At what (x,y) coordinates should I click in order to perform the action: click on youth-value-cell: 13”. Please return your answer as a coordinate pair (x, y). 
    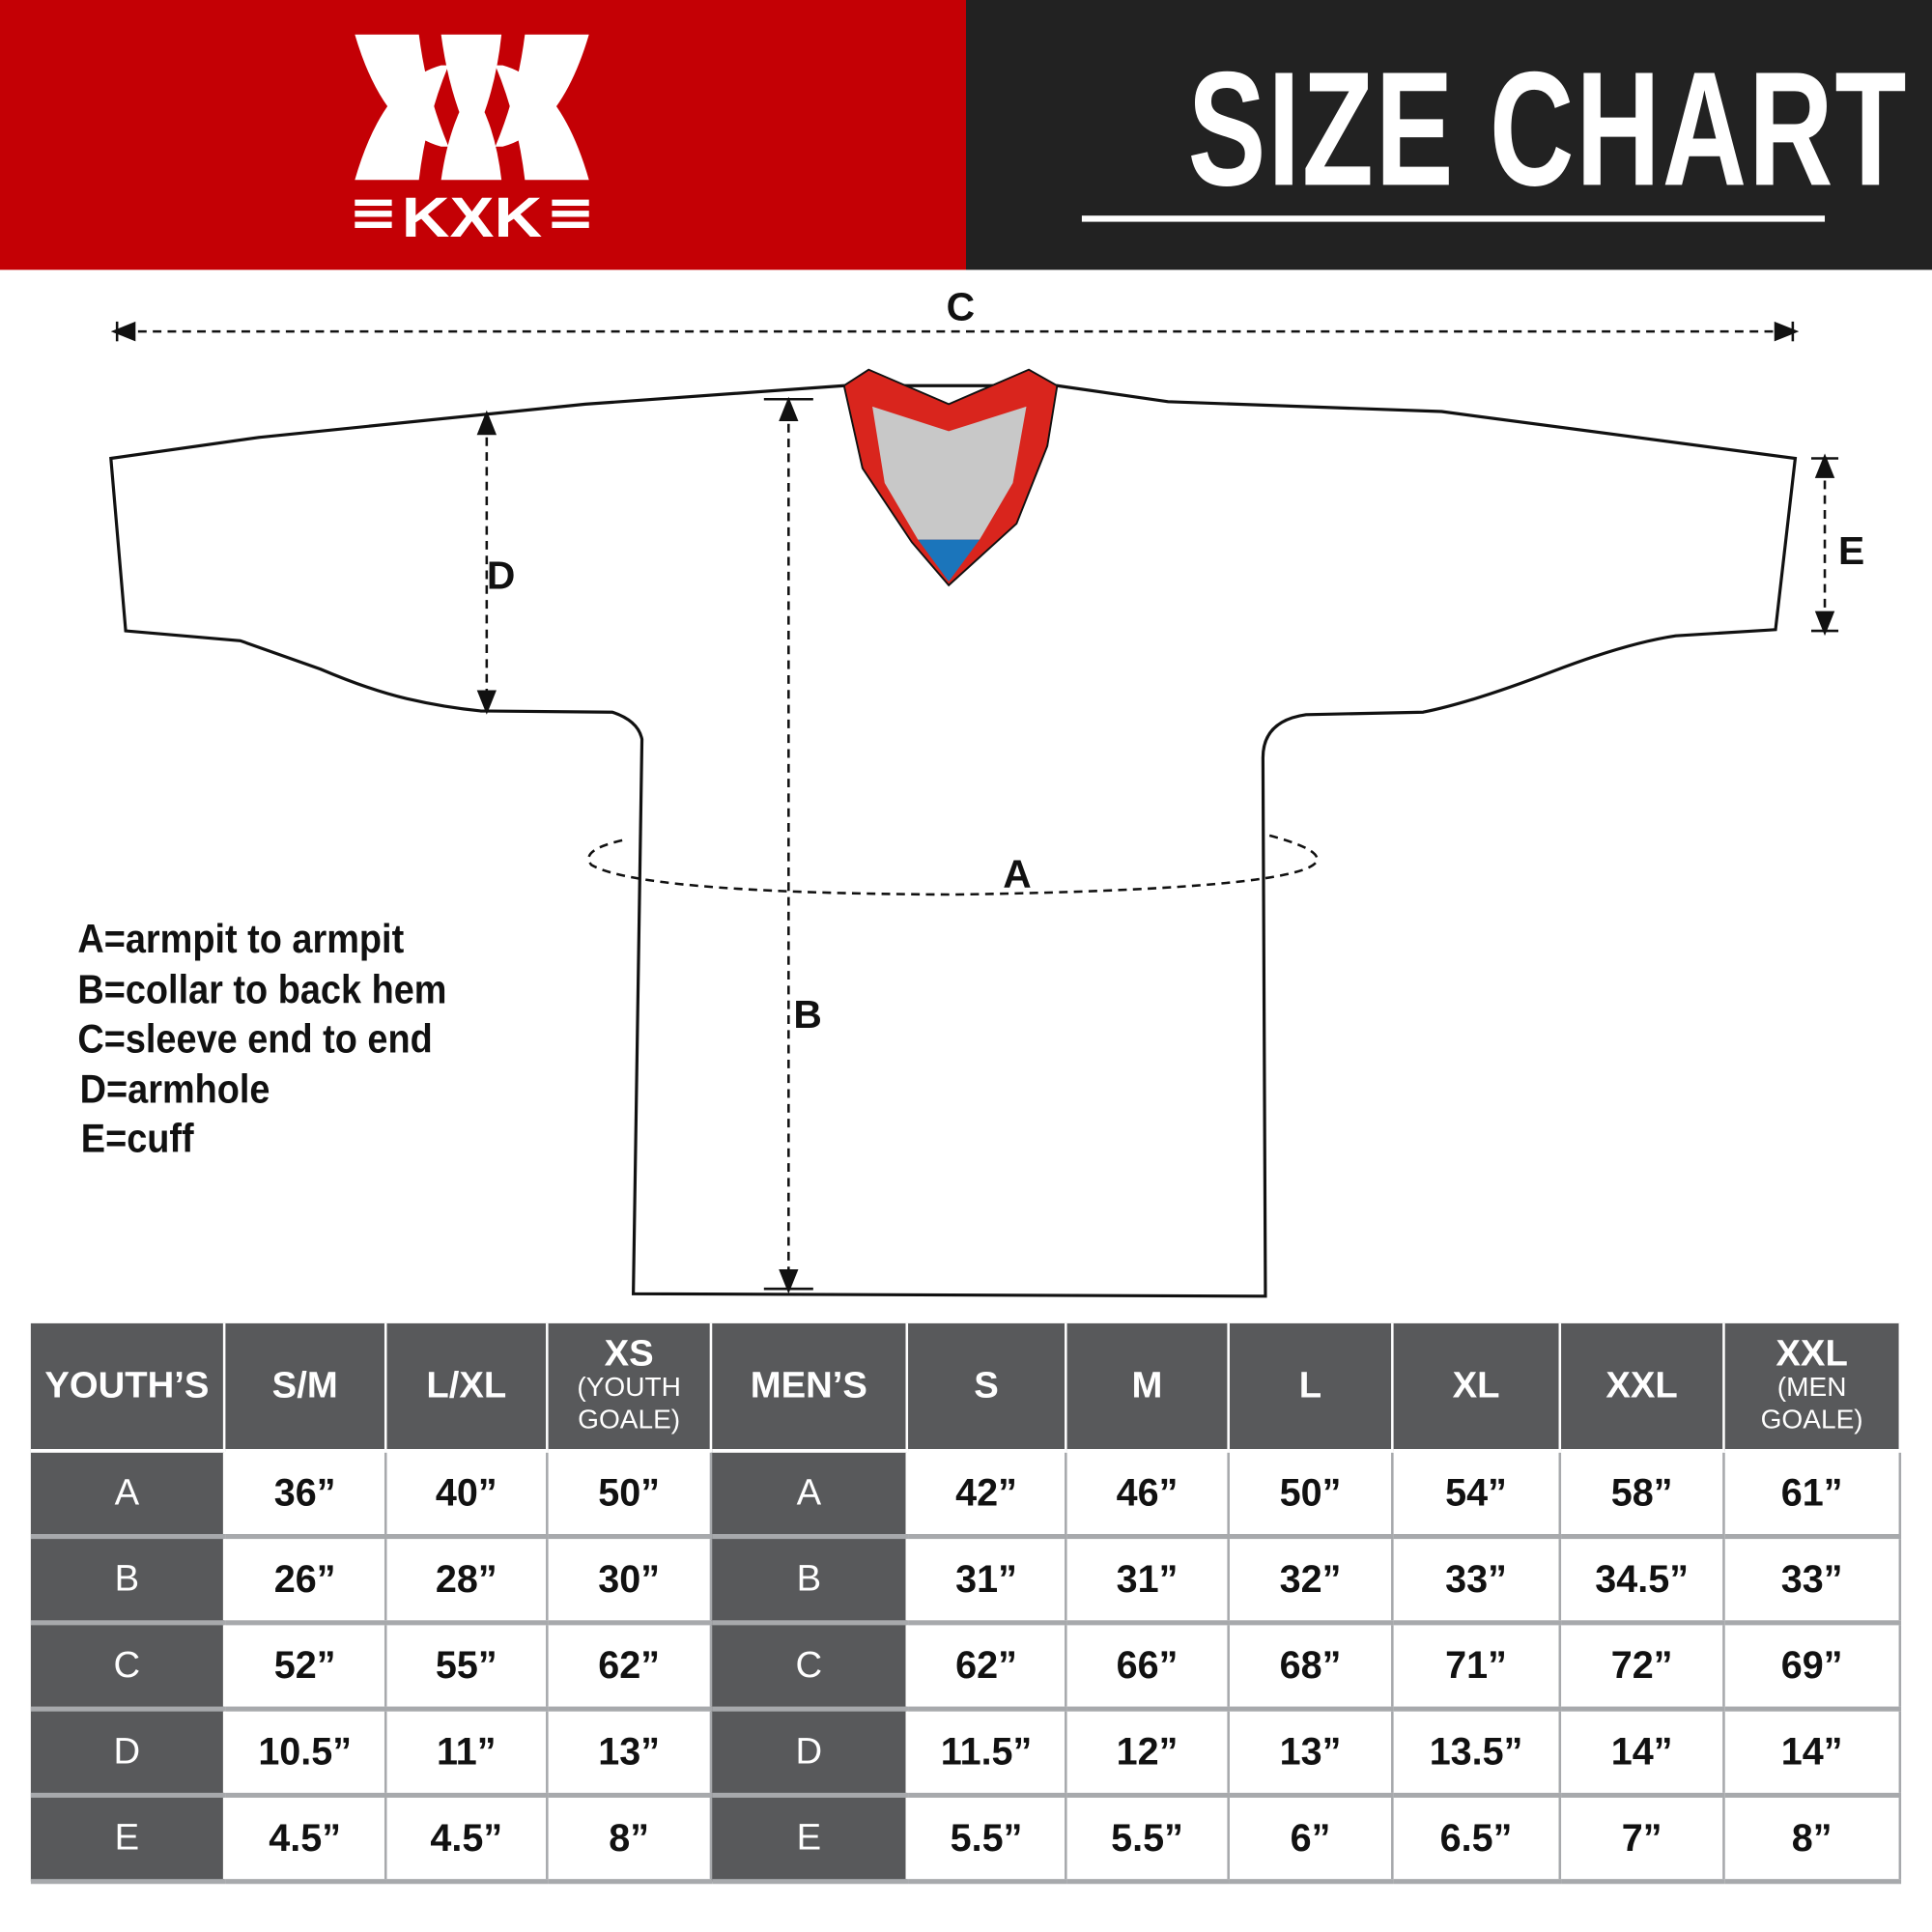
    Looking at the image, I should click on (630, 1753).